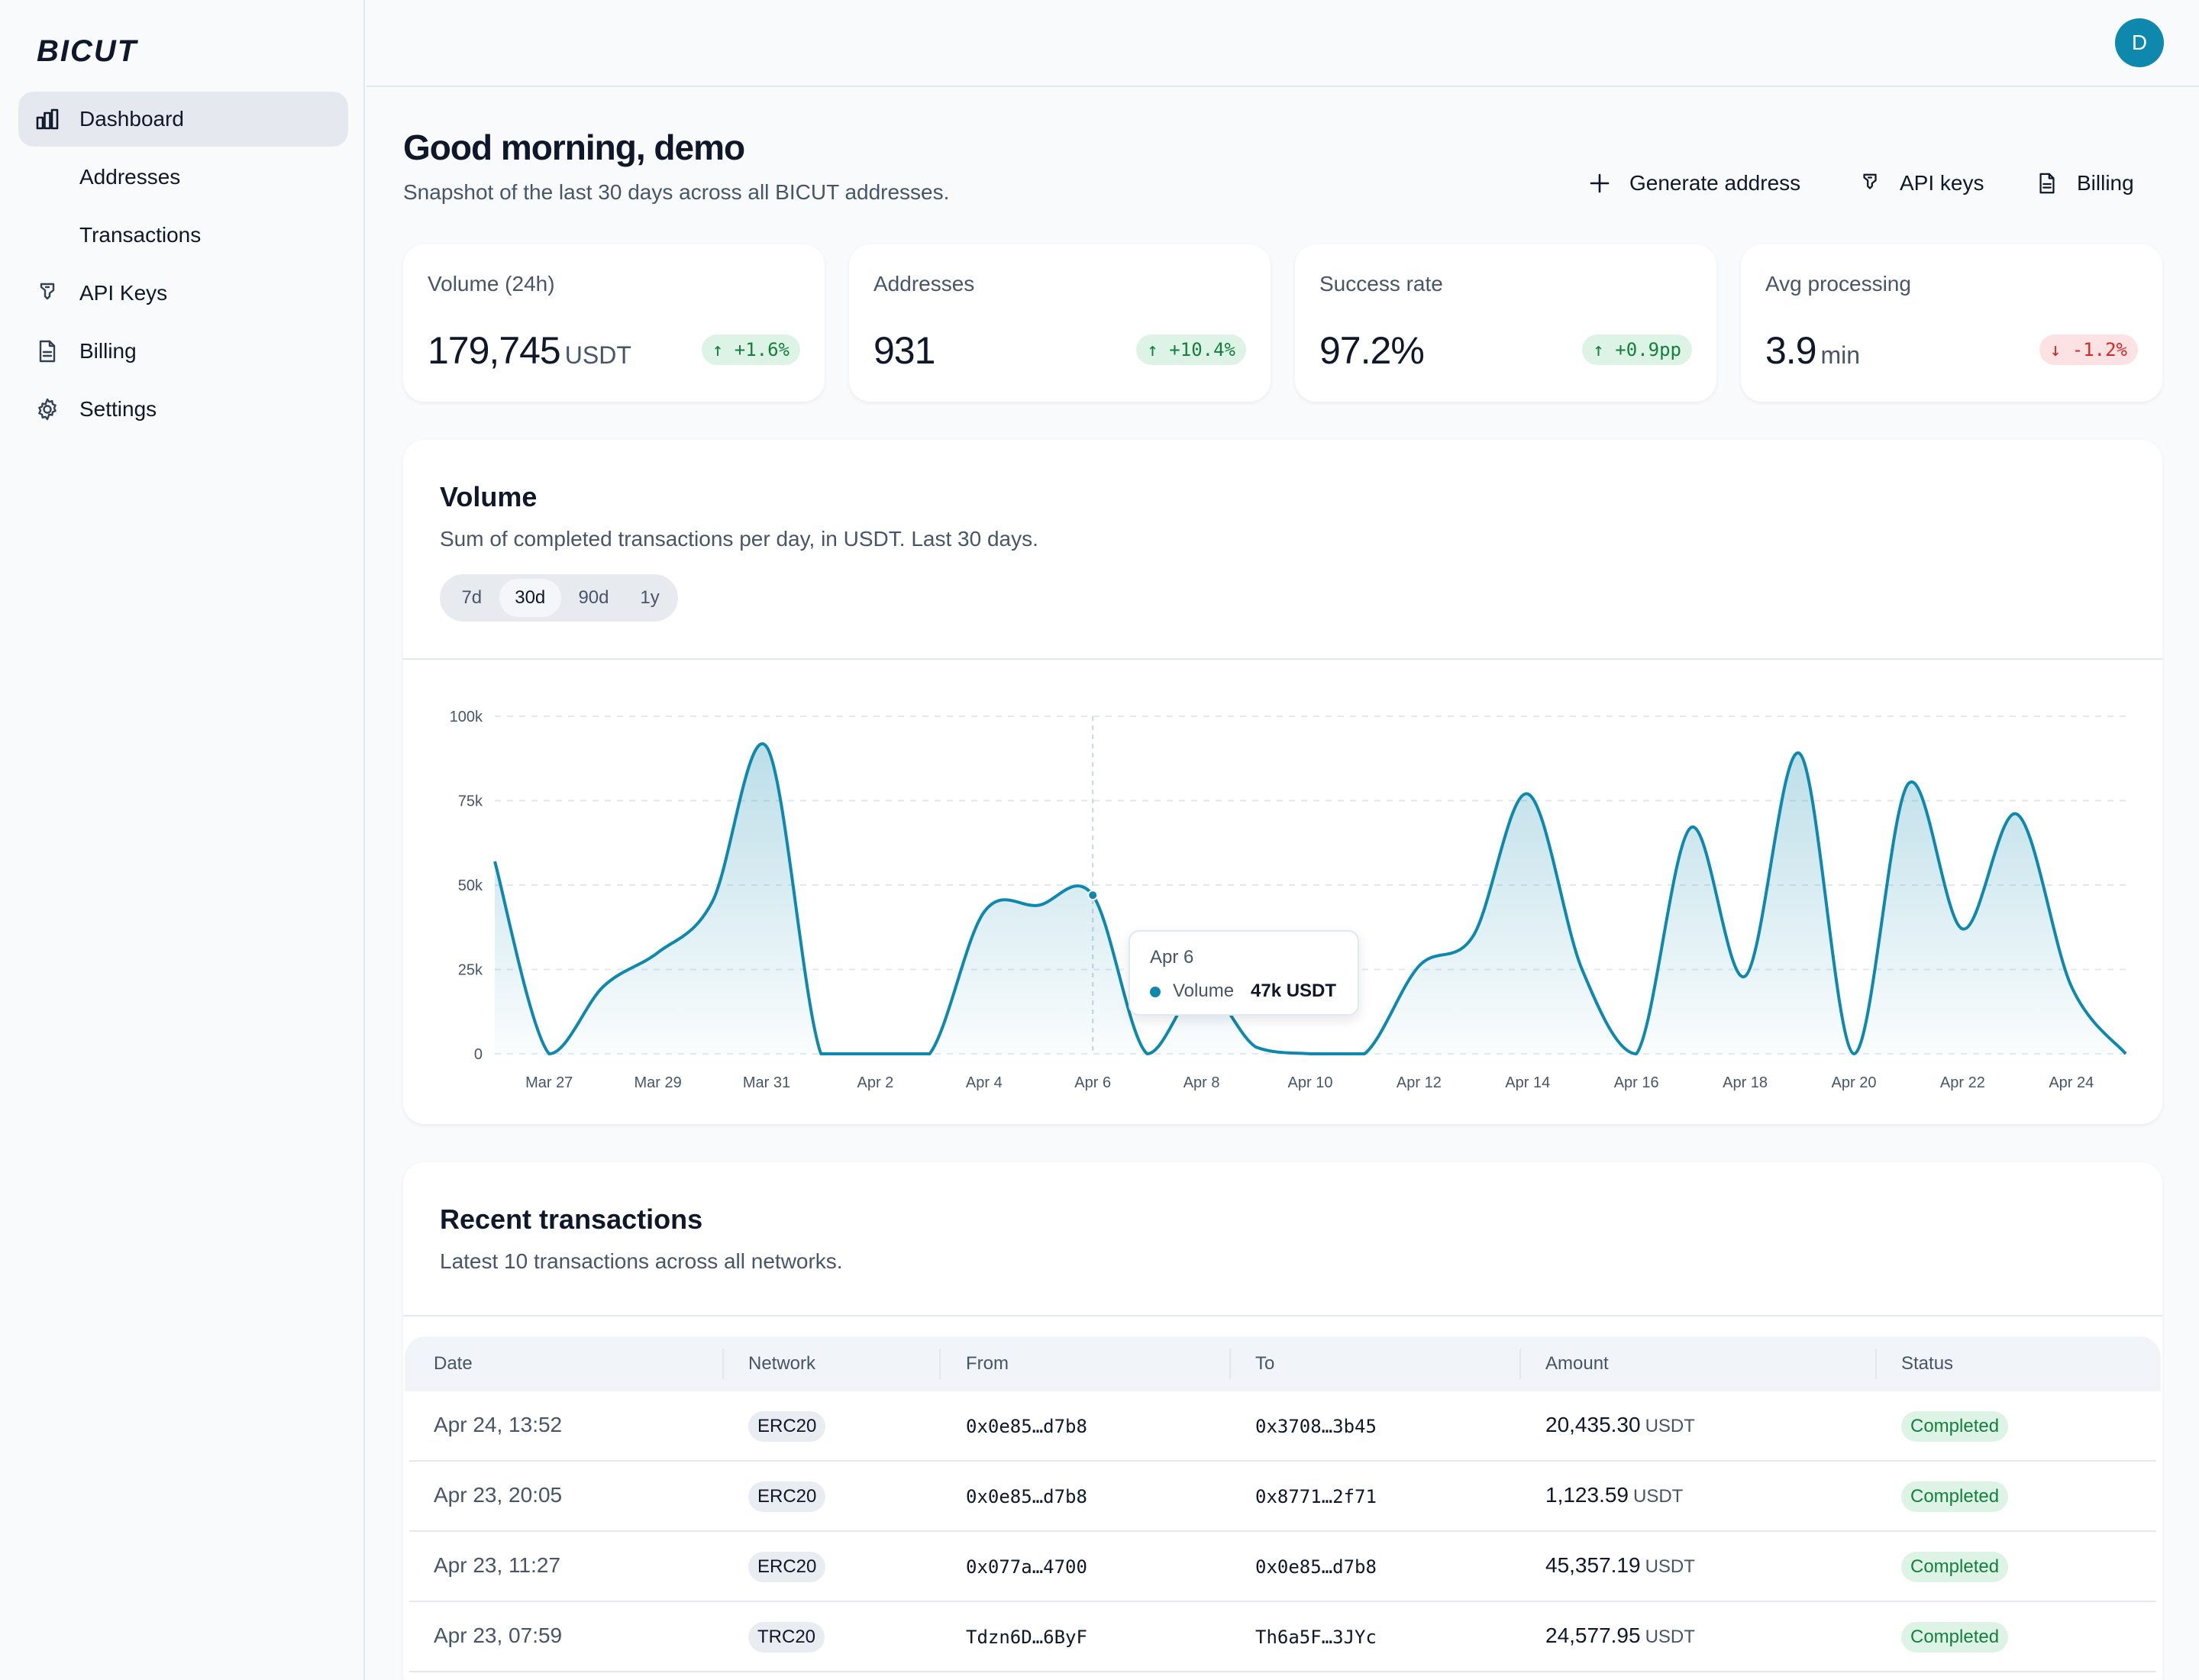 Image resolution: width=2199 pixels, height=1680 pixels. Describe the element at coordinates (1921, 183) in the screenshot. I see `api-keys-button: API keys` at that location.